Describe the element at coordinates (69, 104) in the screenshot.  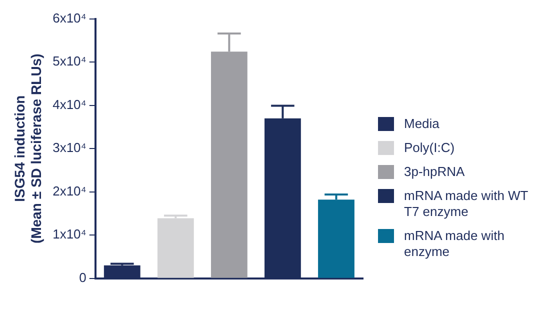
I see `y-tick-label: 4x10⁴` at that location.